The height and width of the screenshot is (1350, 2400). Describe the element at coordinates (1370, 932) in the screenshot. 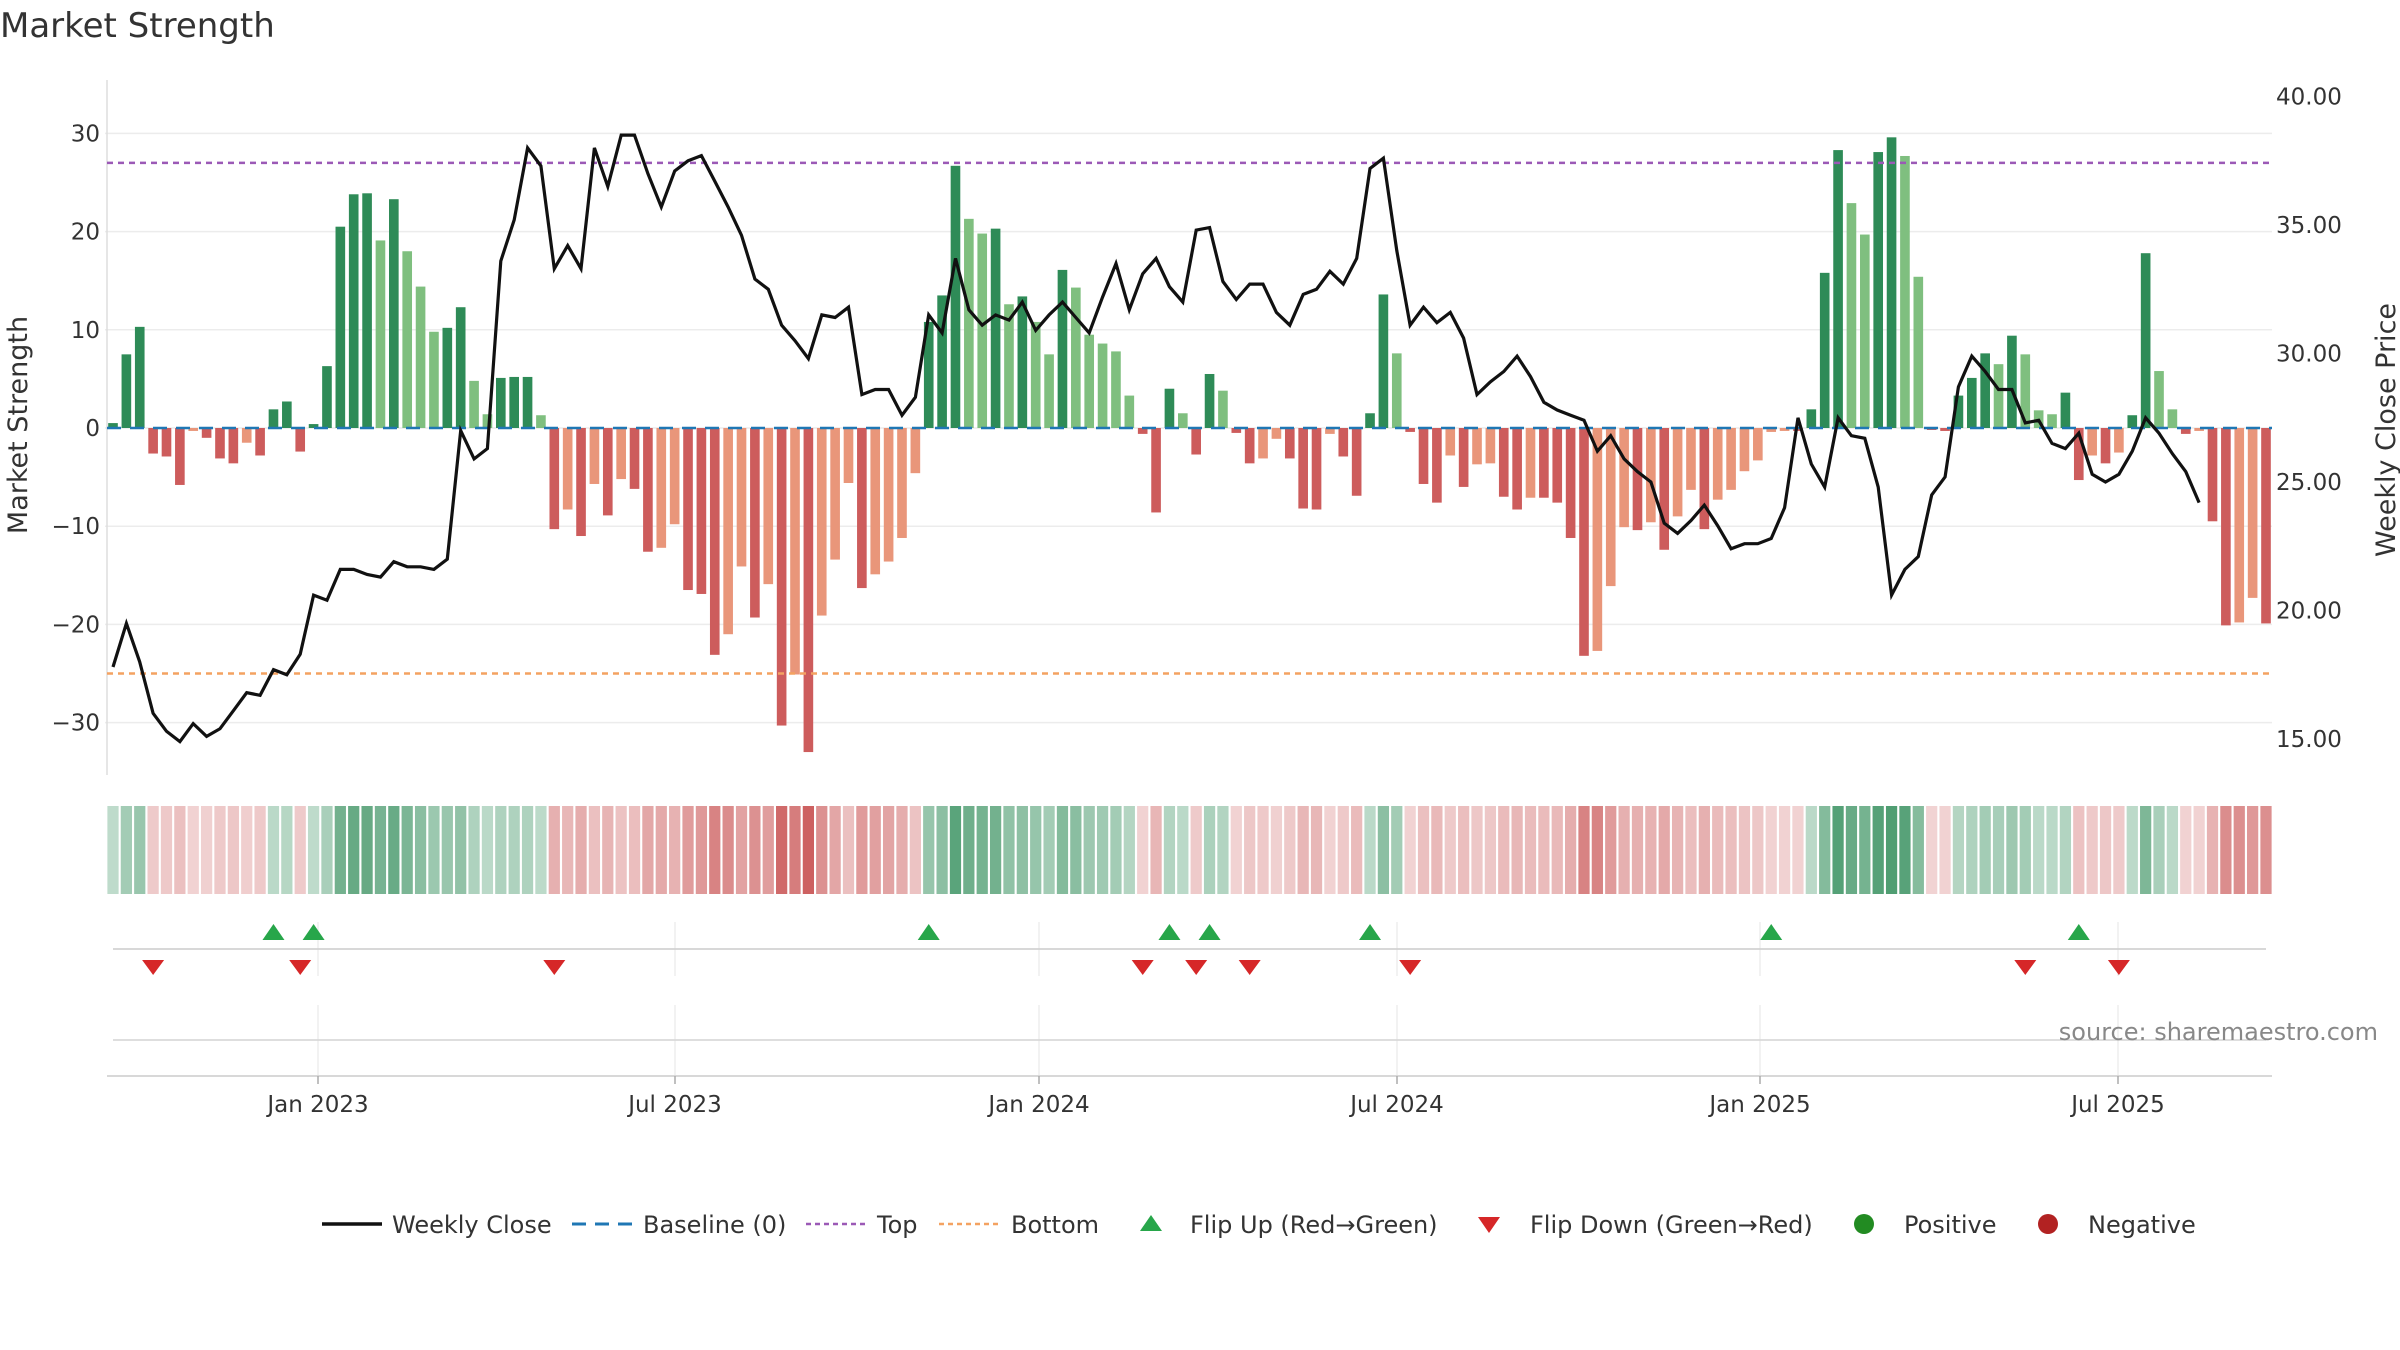

I see `flip-up-marker` at that location.